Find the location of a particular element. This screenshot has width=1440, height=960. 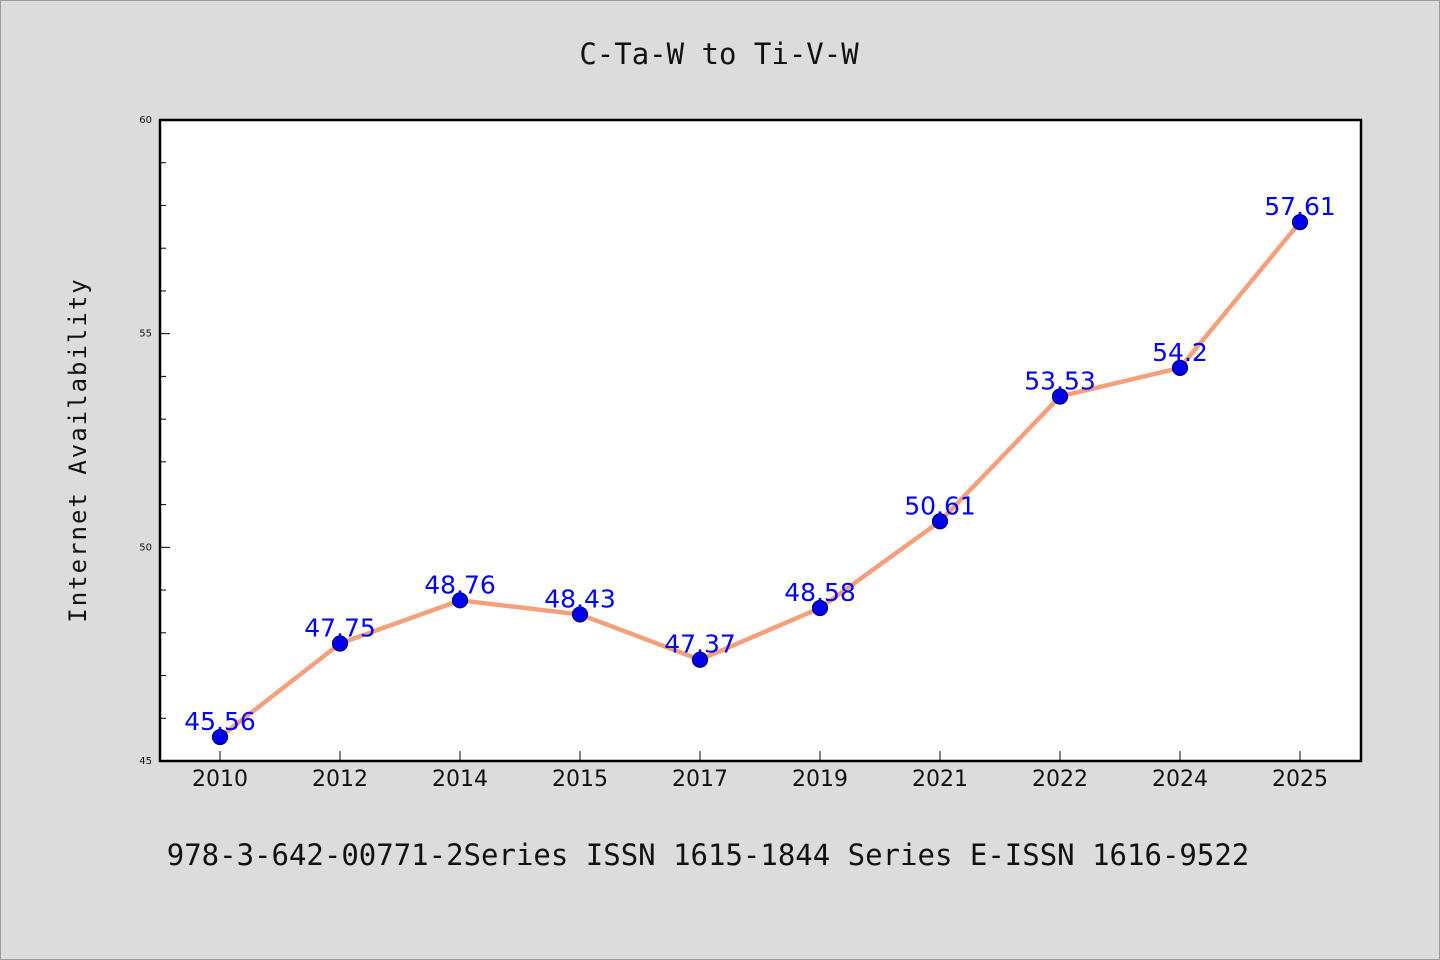

data-label: 54.2 is located at coordinates (1180, 352).